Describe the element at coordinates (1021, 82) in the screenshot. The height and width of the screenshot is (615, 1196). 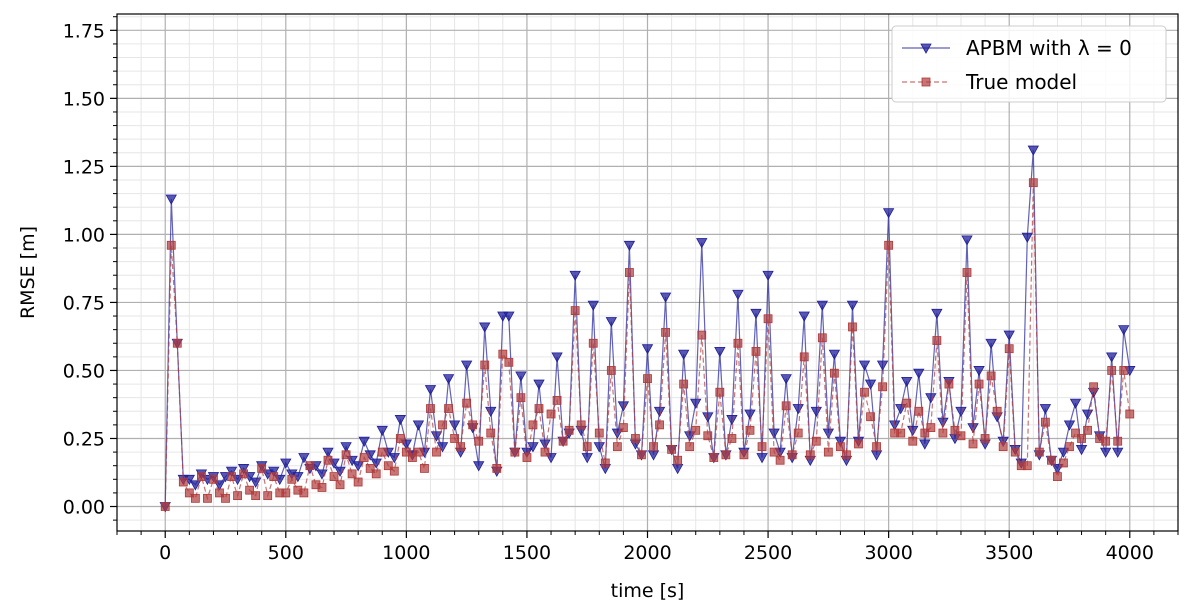
I see `legend-label: True model` at that location.